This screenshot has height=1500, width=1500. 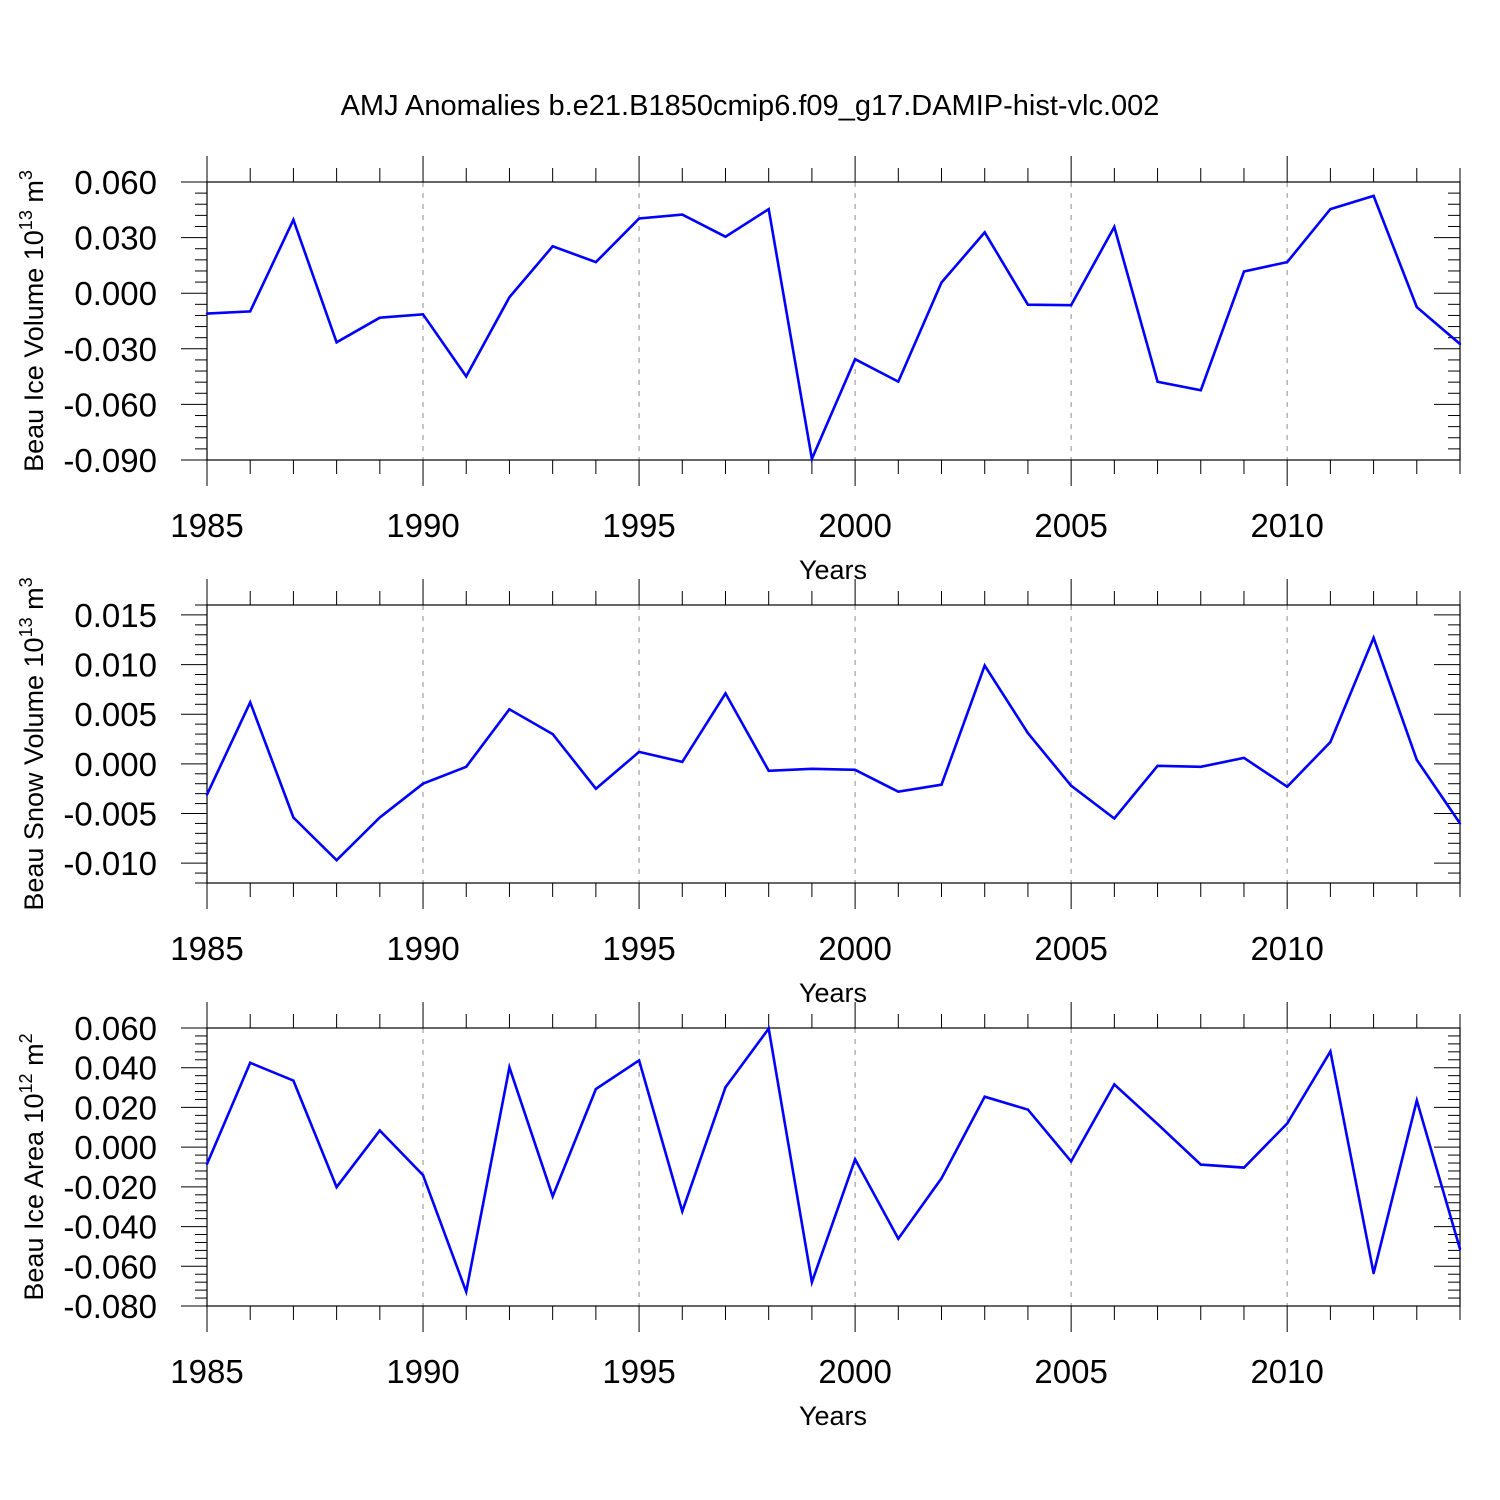 I want to click on y-axis-title: Beau Ice Volume 1013 m3, so click(x=32, y=321).